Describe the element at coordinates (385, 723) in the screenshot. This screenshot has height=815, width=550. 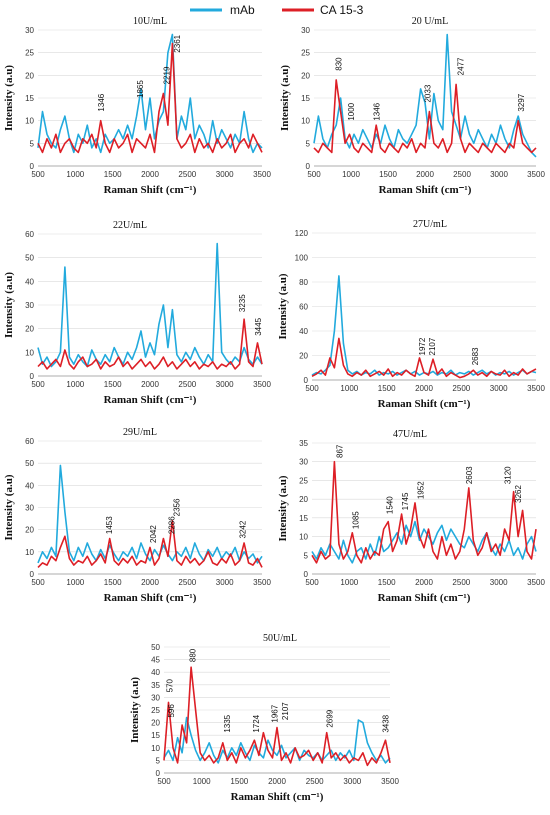
I see `peak-annotation: 3438` at that location.